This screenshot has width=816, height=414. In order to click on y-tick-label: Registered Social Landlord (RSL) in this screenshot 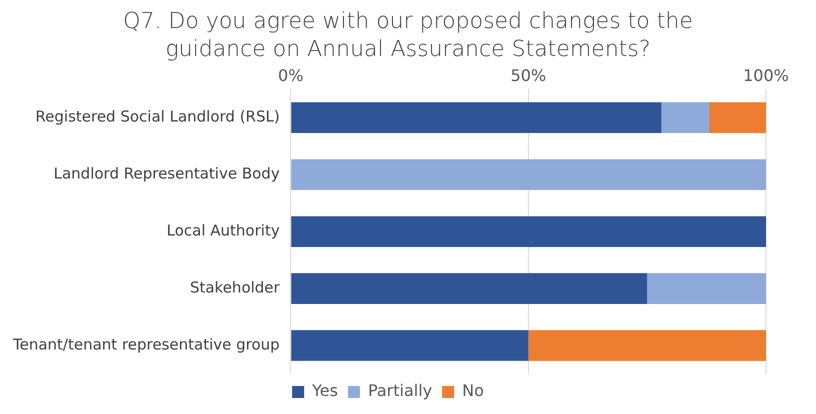, I will do `click(157, 117)`.